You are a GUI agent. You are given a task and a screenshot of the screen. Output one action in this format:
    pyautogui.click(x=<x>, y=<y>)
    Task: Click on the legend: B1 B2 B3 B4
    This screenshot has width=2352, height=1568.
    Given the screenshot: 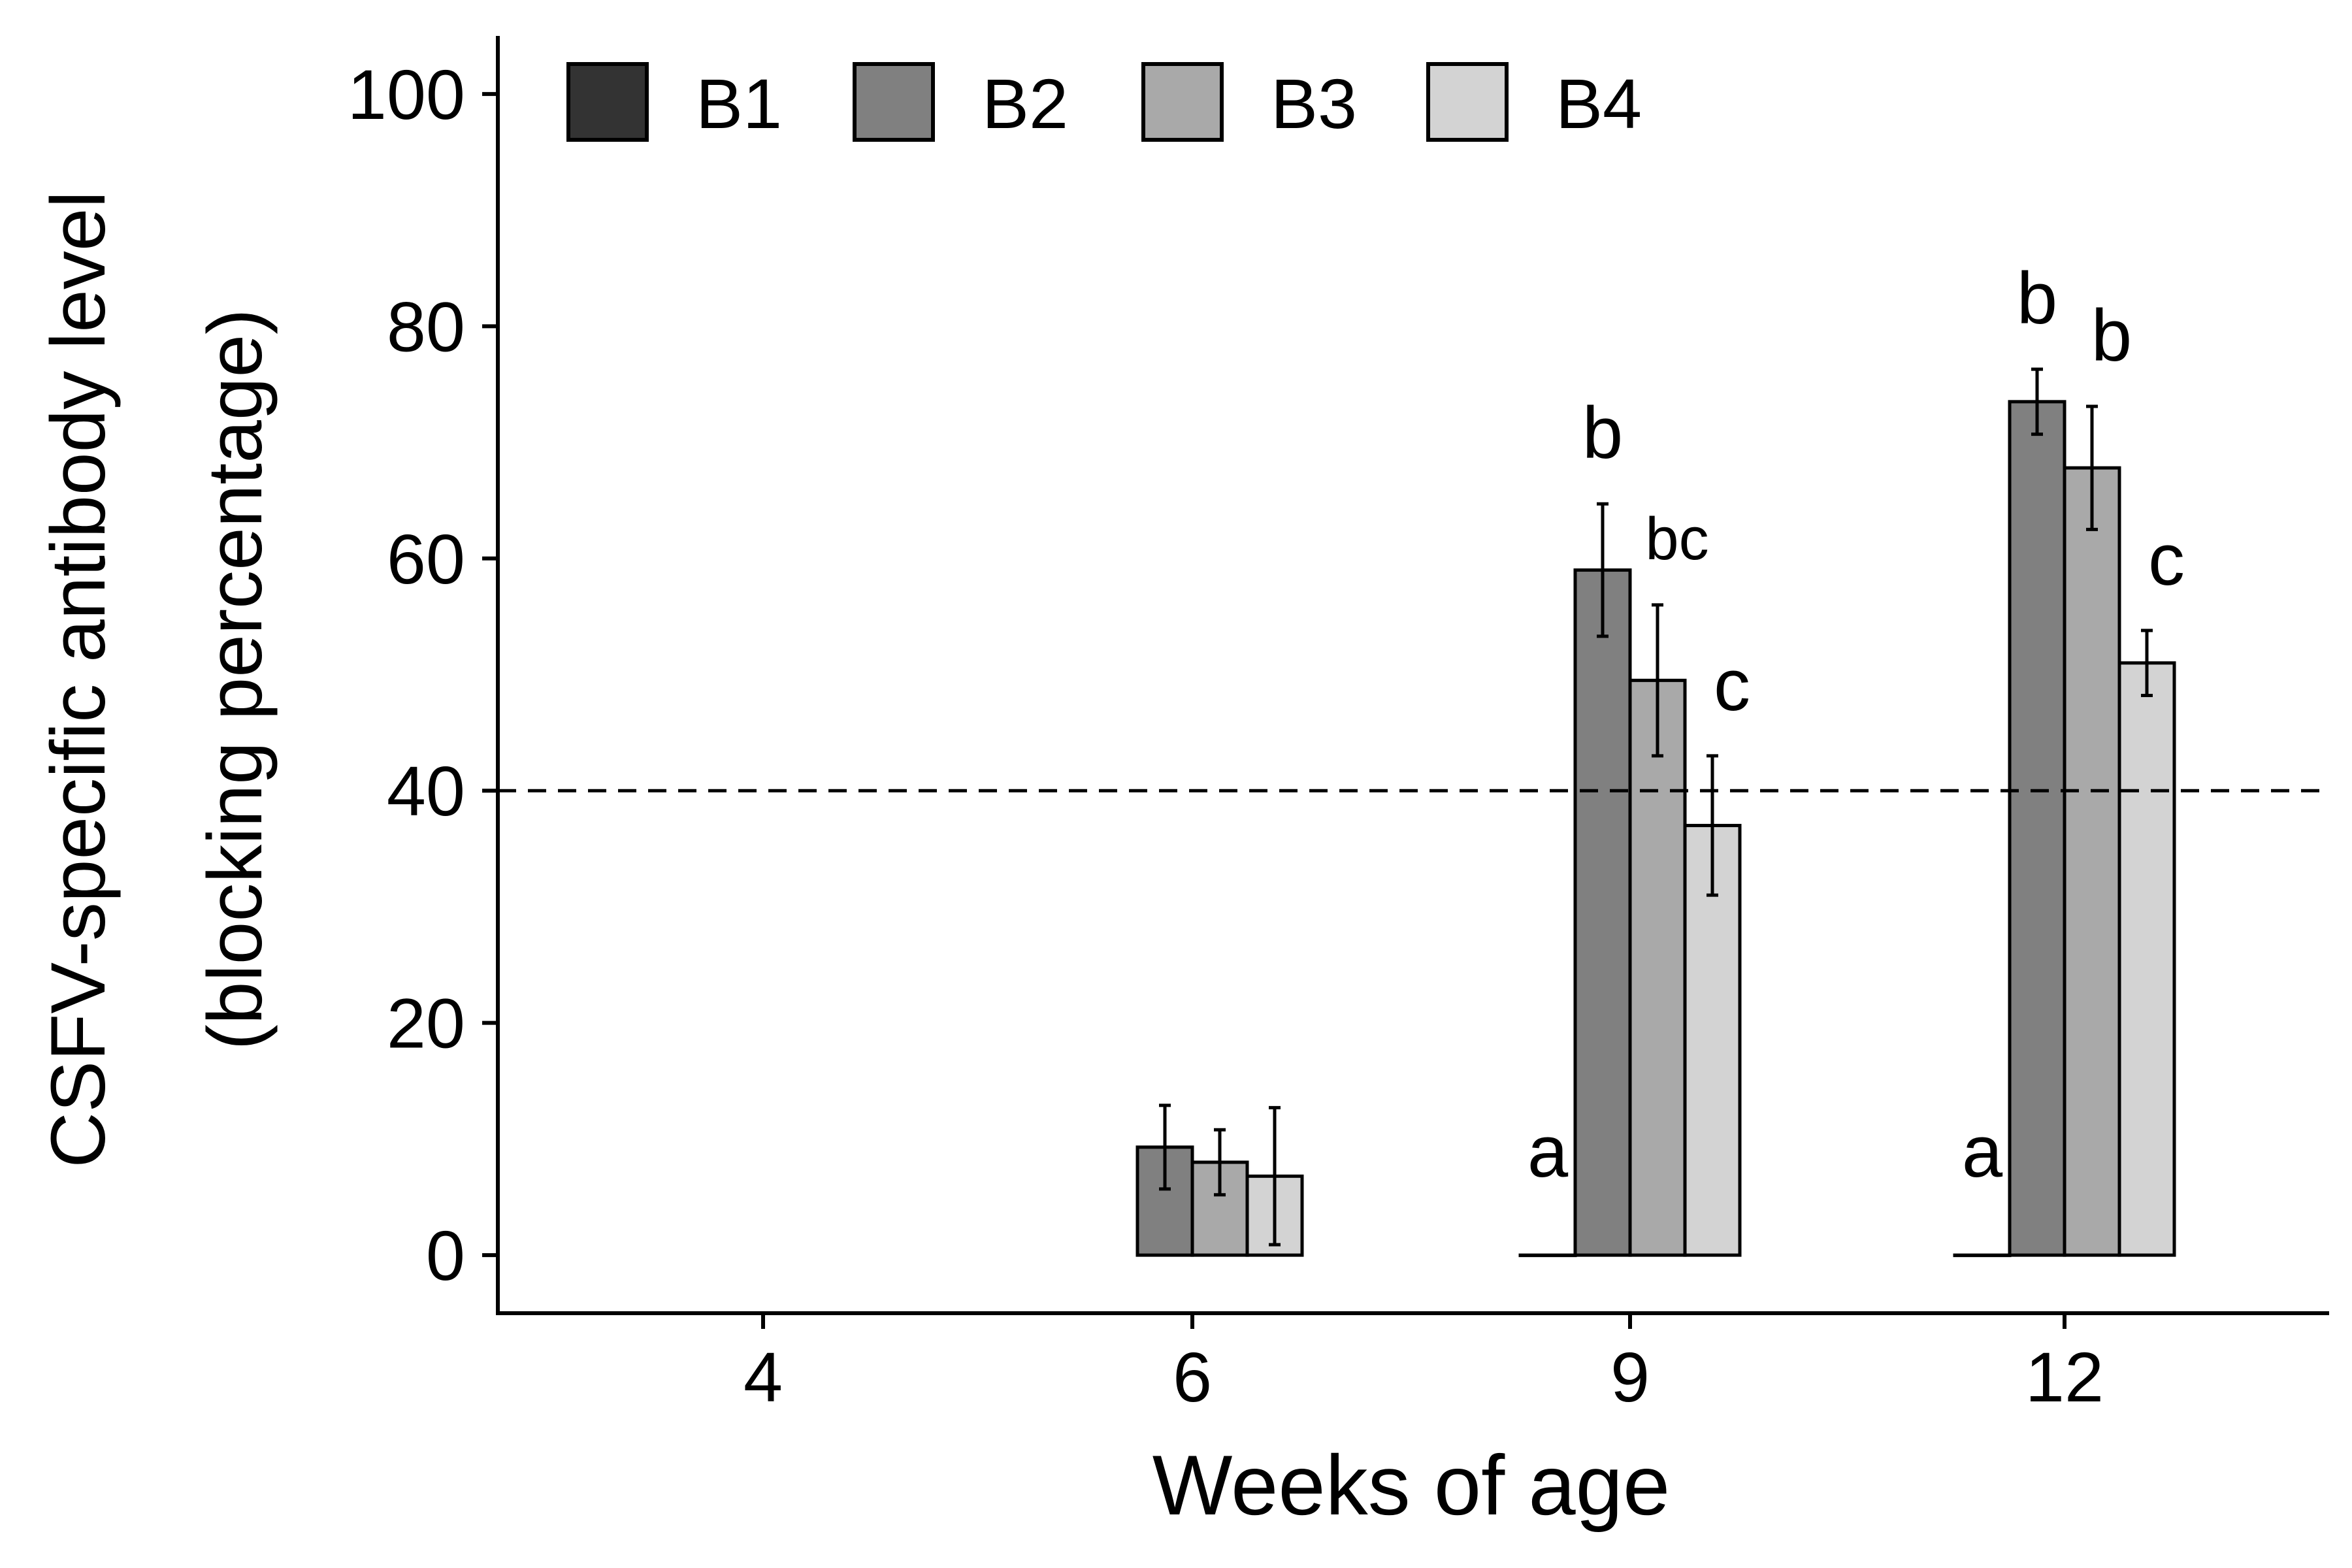 What is the action you would take?
    pyautogui.click(x=1104, y=102)
    